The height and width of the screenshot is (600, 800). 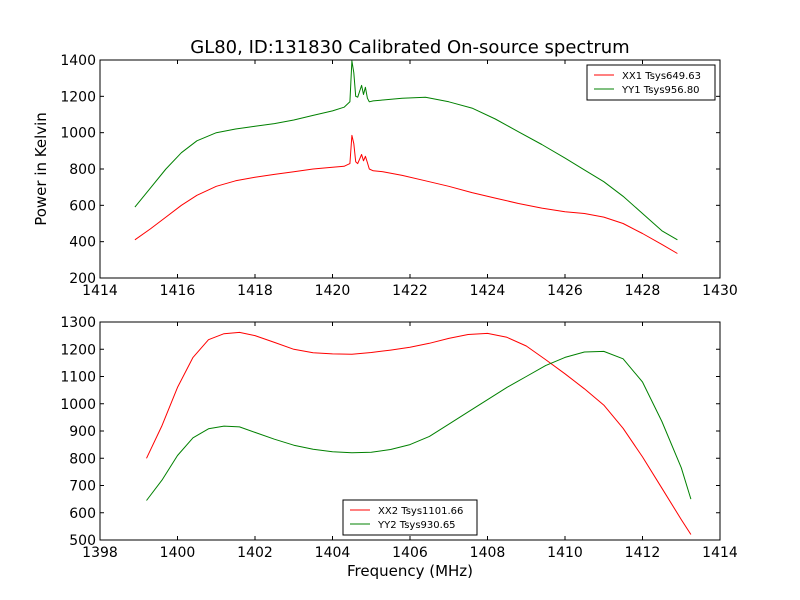 What do you see at coordinates (82, 170) in the screenshot?
I see `top-y-tick-label: 800` at bounding box center [82, 170].